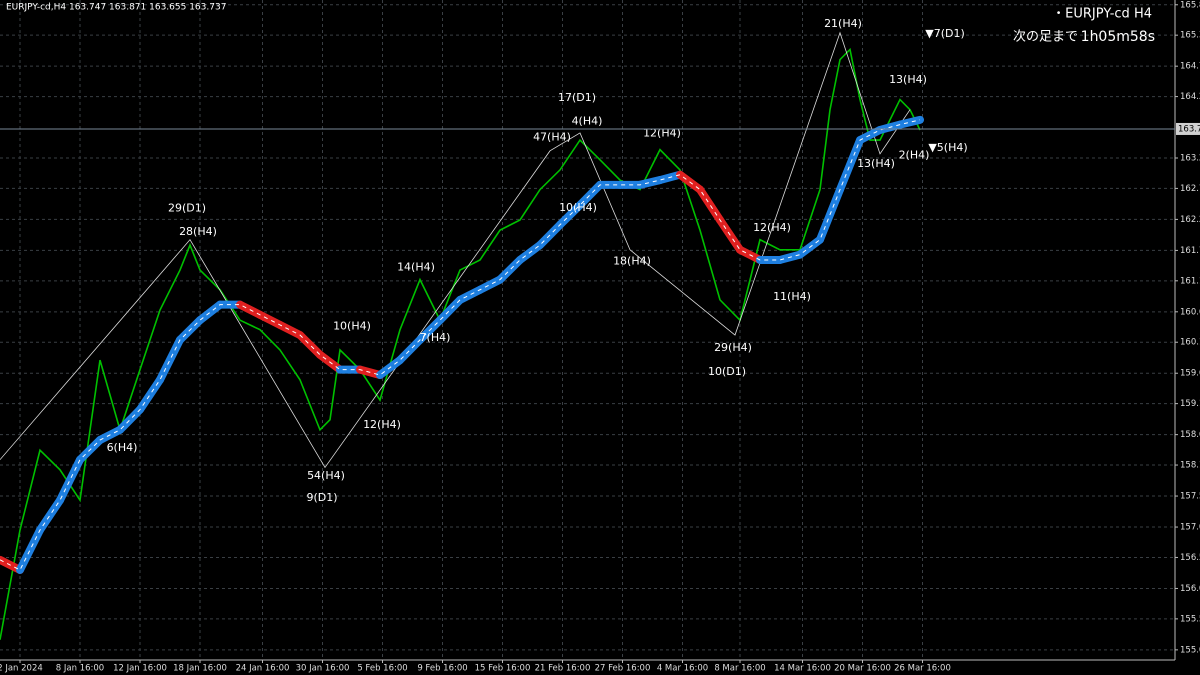  What do you see at coordinates (1102, 14) in the screenshot?
I see `symbol-label: ・EURJPY-cd H4` at bounding box center [1102, 14].